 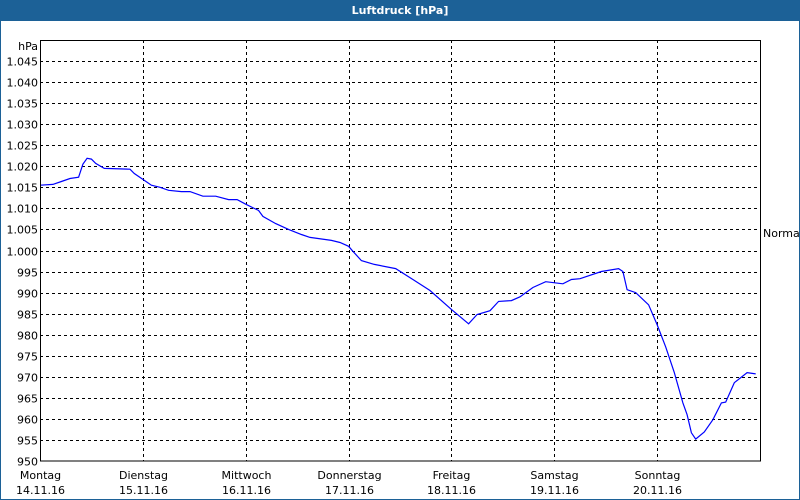 What do you see at coordinates (27, 315) in the screenshot?
I see `y-tick-label: 985` at bounding box center [27, 315].